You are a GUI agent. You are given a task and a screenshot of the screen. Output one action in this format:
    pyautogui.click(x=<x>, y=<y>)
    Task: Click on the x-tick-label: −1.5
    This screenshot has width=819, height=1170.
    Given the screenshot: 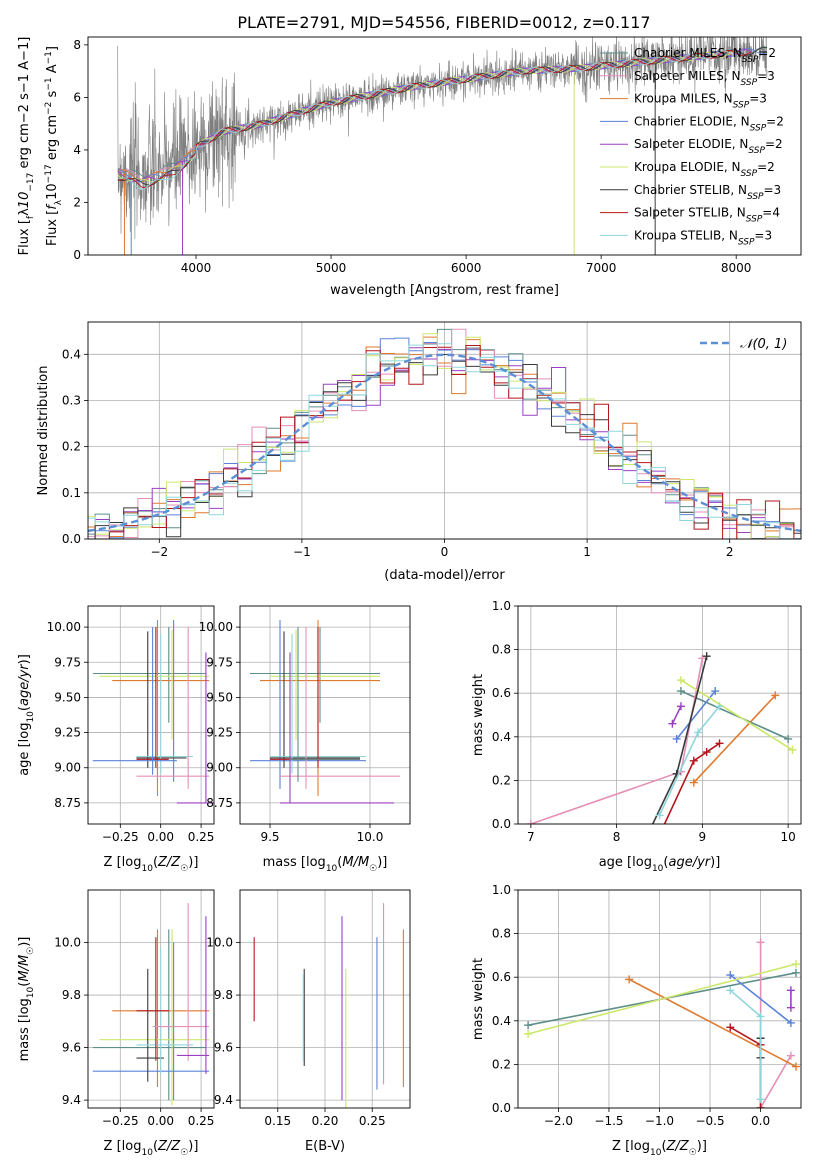 What is the action you would take?
    pyautogui.click(x=608, y=1121)
    